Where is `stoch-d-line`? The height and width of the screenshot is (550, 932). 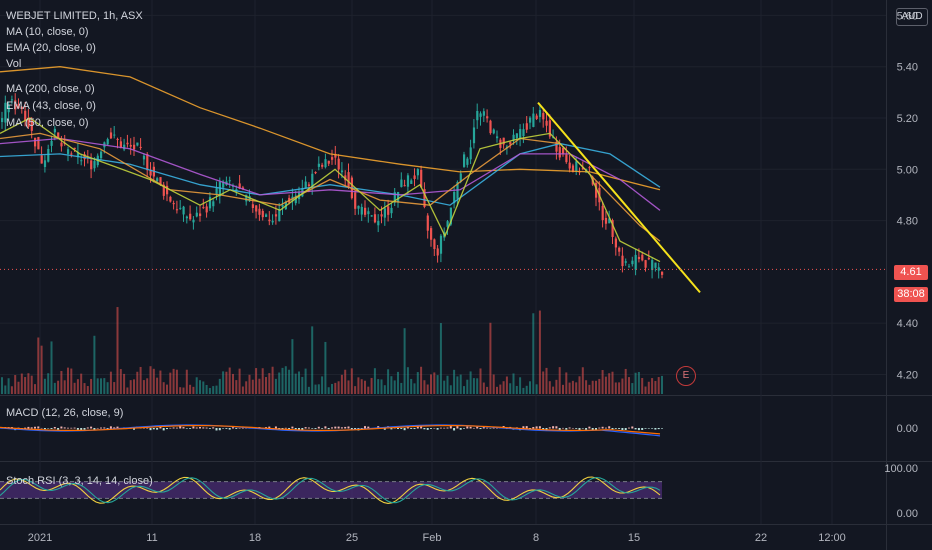
stoch-d-line is located at coordinates (330, 490).